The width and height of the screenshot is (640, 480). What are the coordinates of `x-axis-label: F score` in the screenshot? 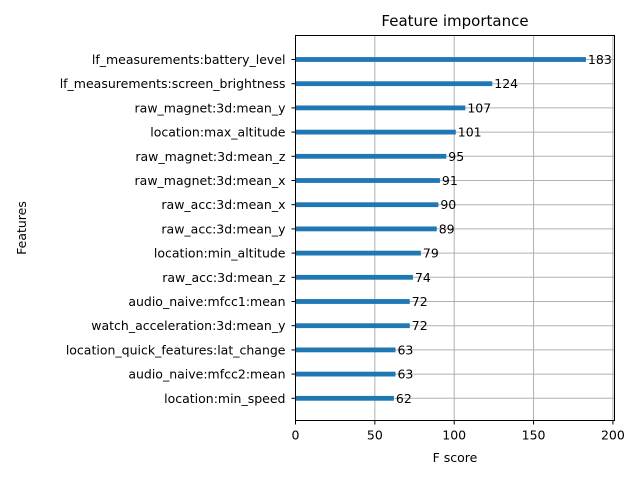 It's located at (455, 457).